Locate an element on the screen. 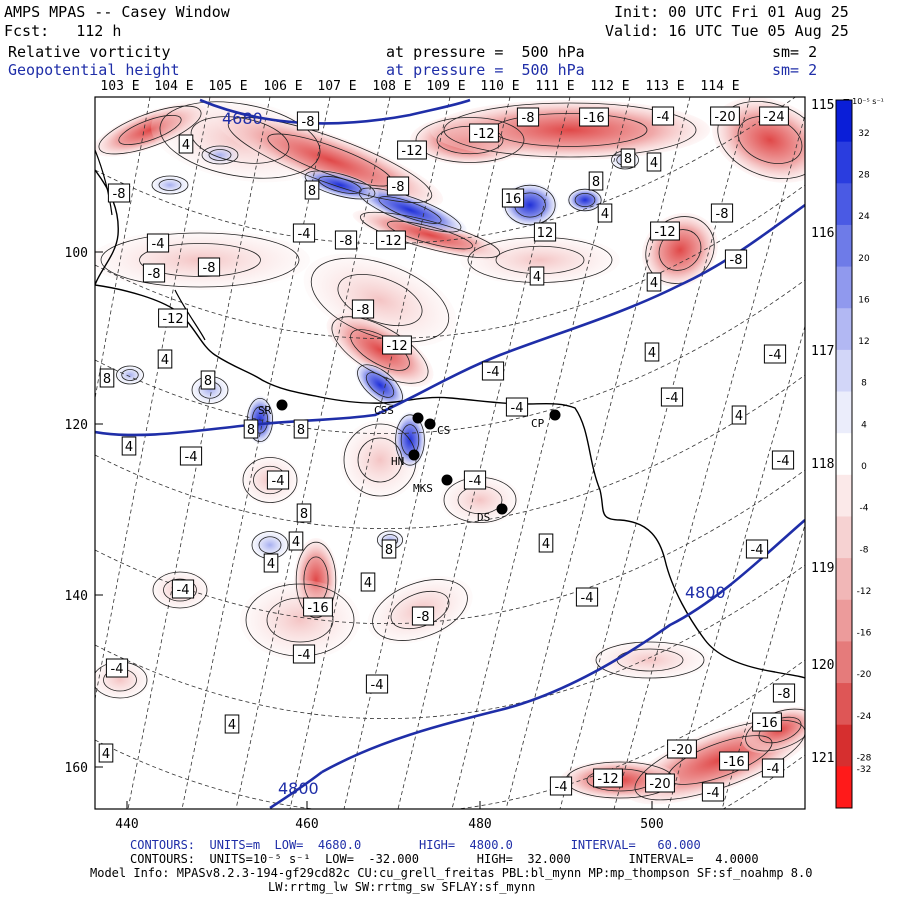  contour-label: -24 is located at coordinates (774, 116).